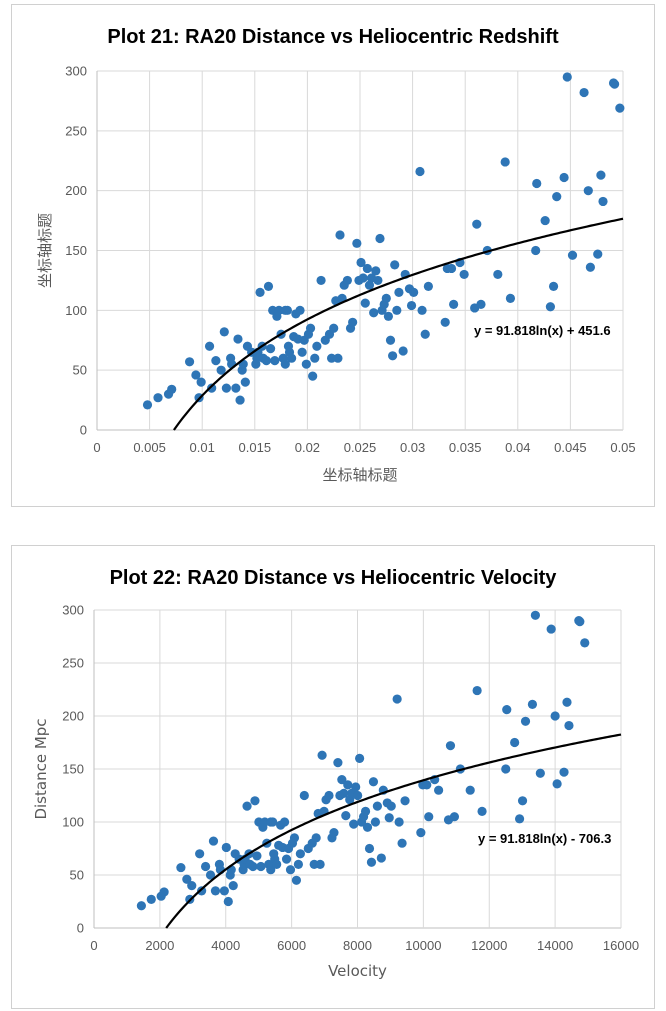 The image size is (666, 1011). What do you see at coordinates (80, 928) in the screenshot?
I see `y-tick-label: 0` at bounding box center [80, 928].